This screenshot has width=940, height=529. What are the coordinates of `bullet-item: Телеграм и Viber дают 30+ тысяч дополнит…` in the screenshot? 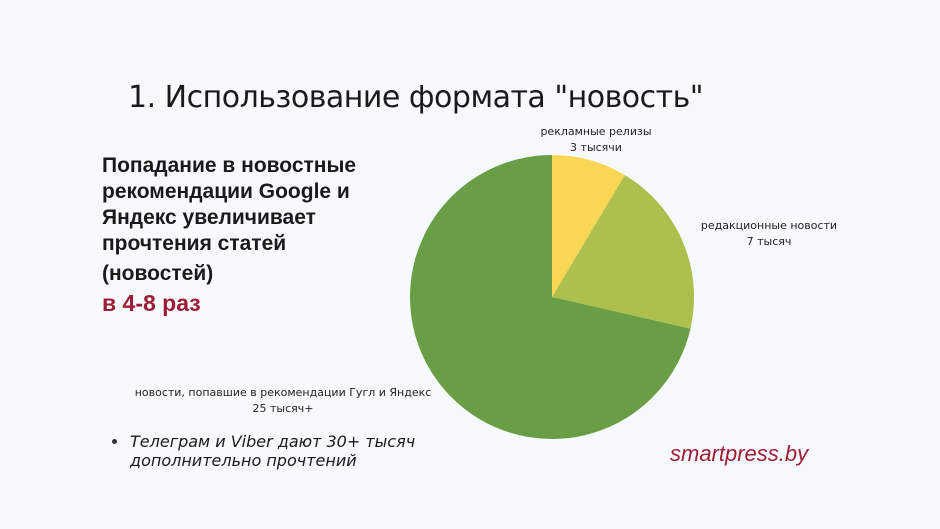 It's located at (263, 451).